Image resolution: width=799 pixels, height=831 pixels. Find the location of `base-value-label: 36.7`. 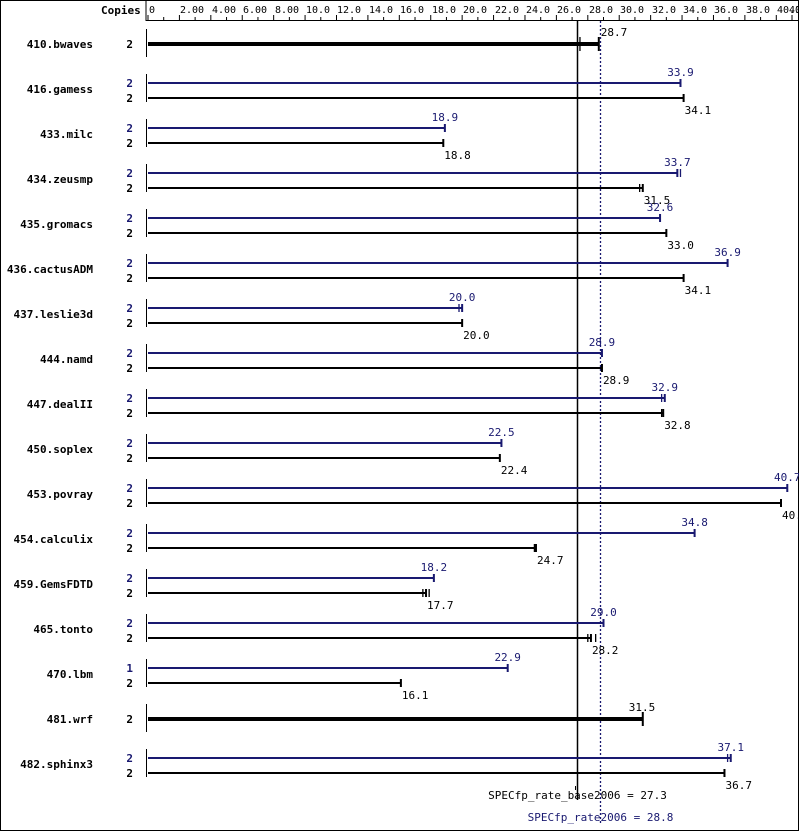

base-value-label: 36.7 is located at coordinates (738, 785).